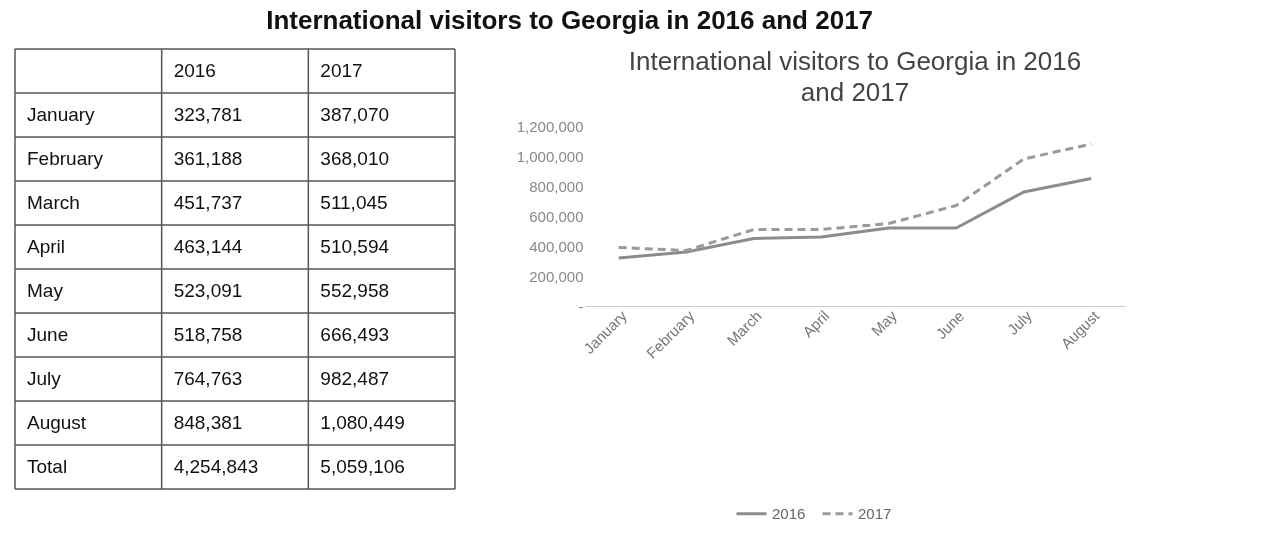  I want to click on category-label: February, so click(65, 158).